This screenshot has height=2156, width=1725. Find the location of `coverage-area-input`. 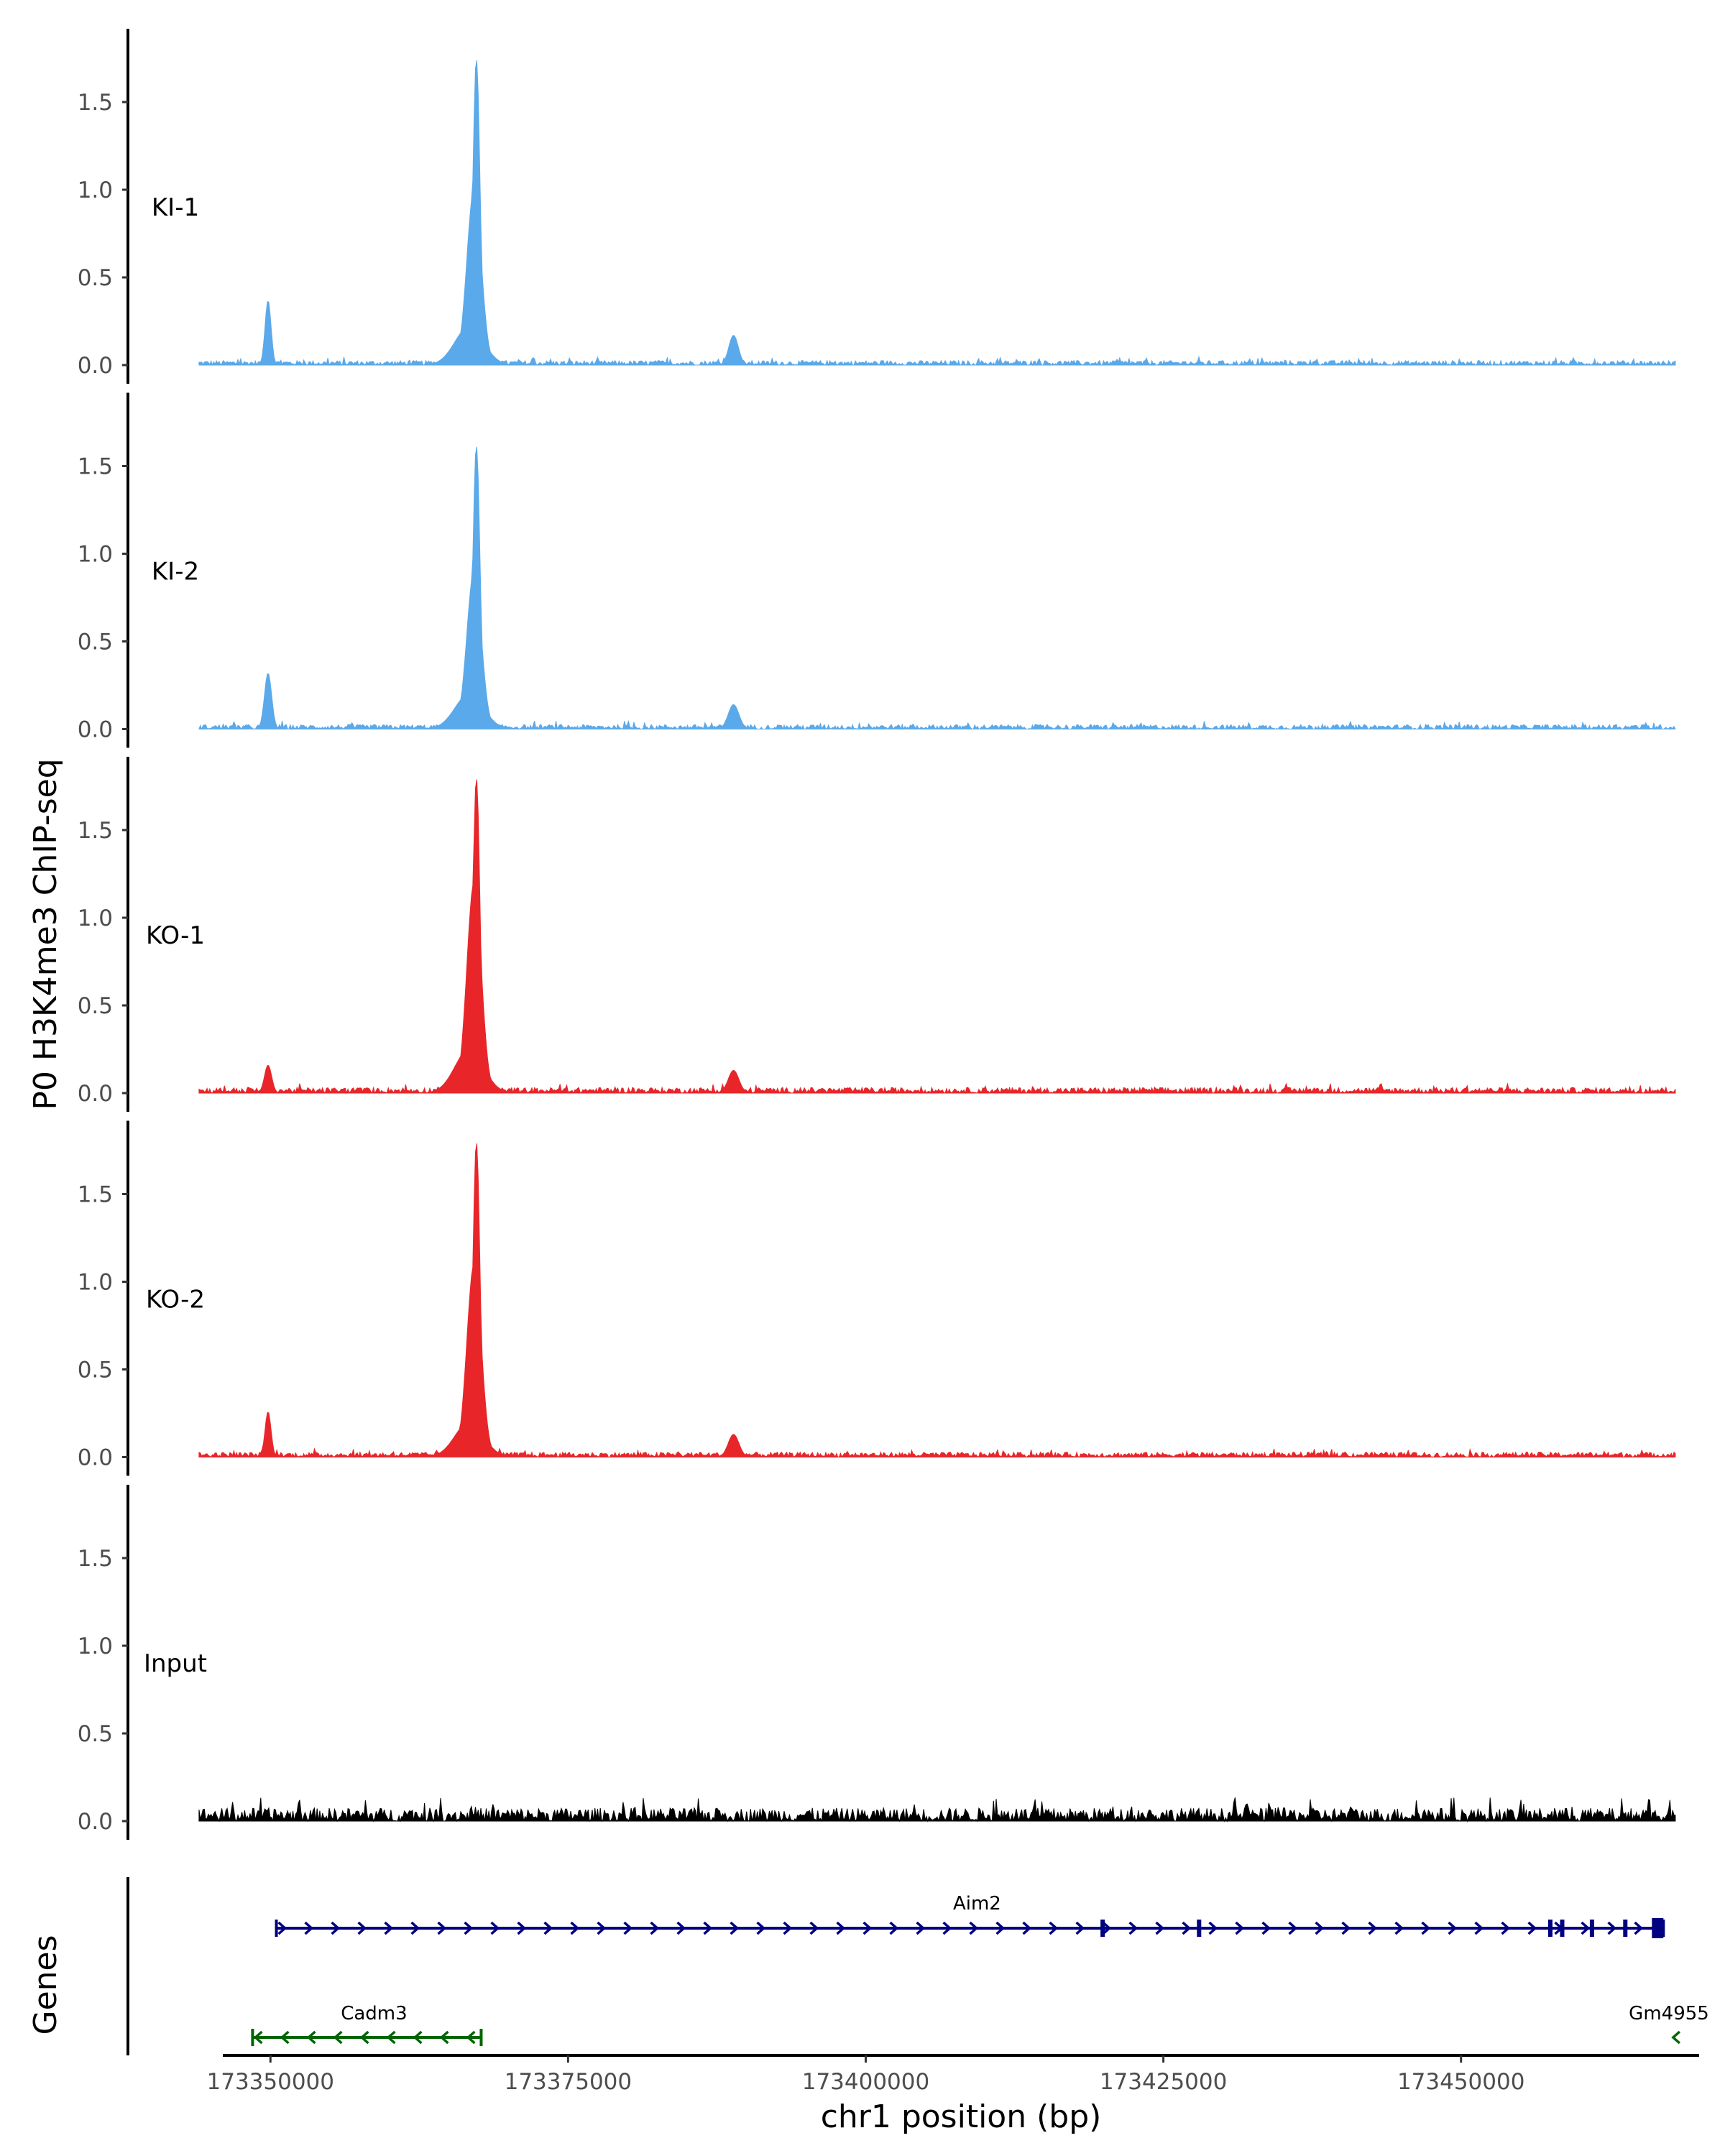

coverage-area-input is located at coordinates (937, 1810).